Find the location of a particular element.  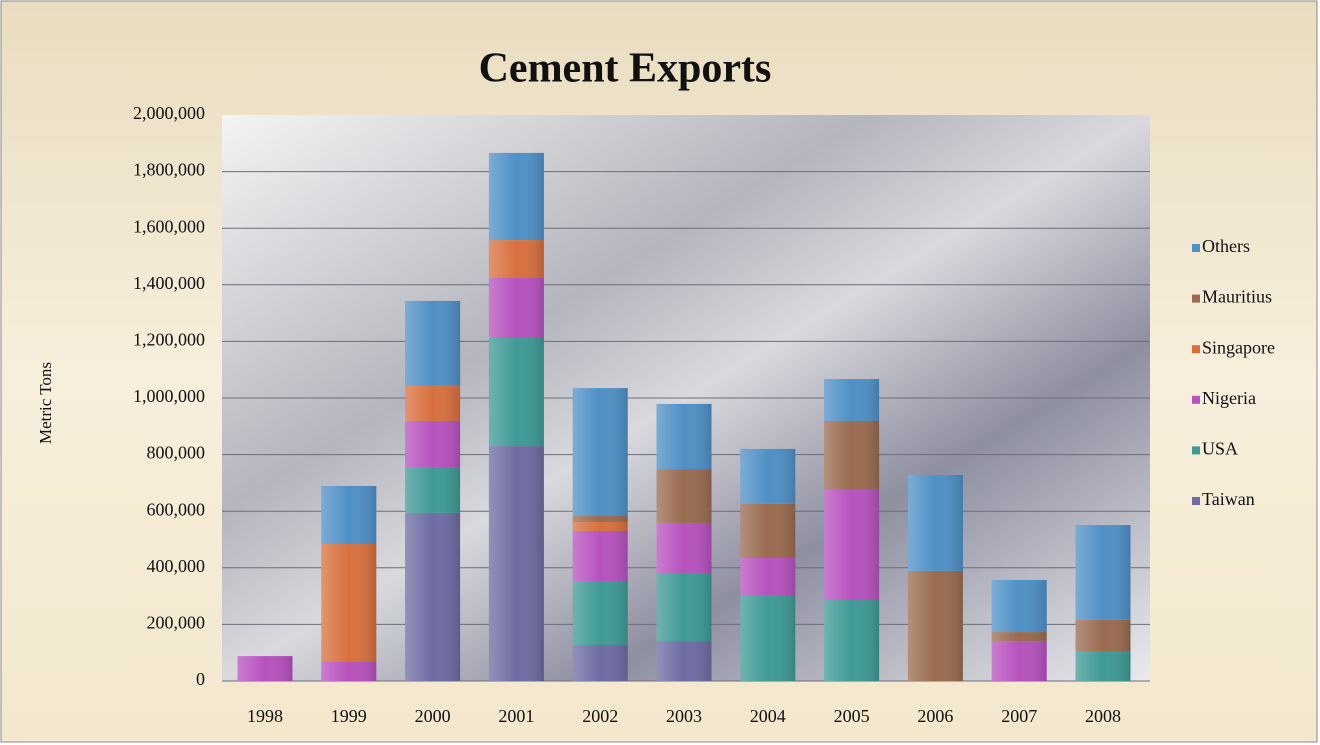

y-axis-label: Metric Tons is located at coordinates (45, 403).